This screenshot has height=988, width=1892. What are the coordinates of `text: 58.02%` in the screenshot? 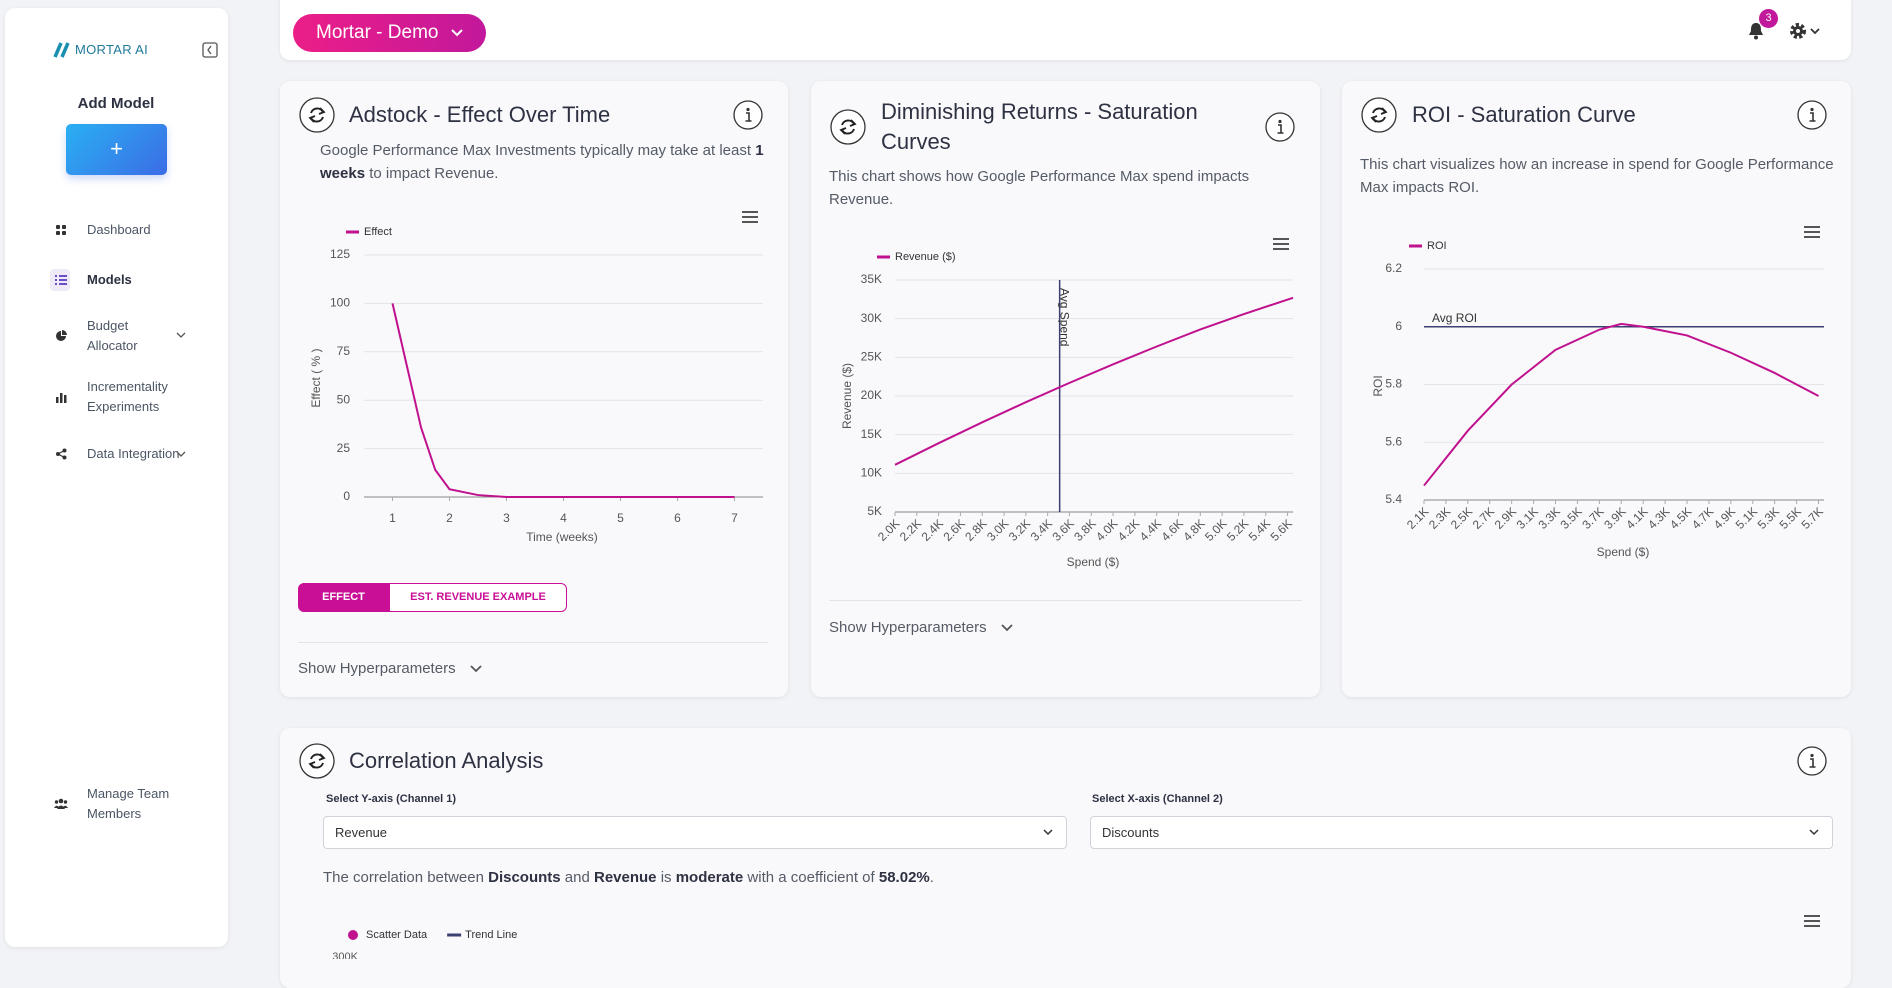 It's located at (904, 877).